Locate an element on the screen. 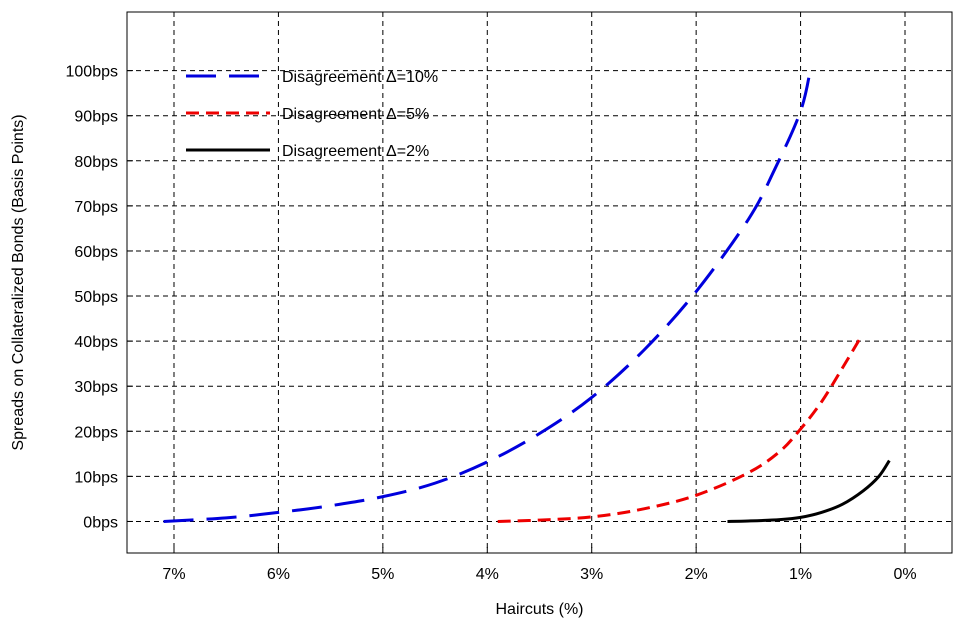  legend-label-3: Disagreement Δ=2% is located at coordinates (355, 151).